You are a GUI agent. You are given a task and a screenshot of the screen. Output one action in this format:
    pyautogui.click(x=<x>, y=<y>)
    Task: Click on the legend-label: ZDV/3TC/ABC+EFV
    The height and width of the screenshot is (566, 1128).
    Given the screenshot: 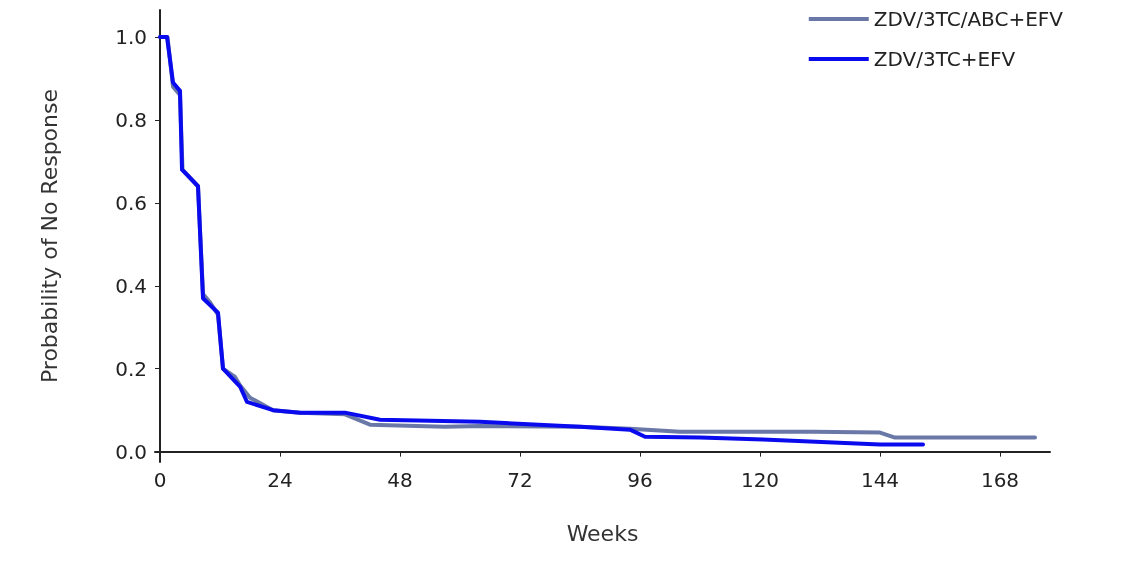 What is the action you would take?
    pyautogui.click(x=968, y=19)
    